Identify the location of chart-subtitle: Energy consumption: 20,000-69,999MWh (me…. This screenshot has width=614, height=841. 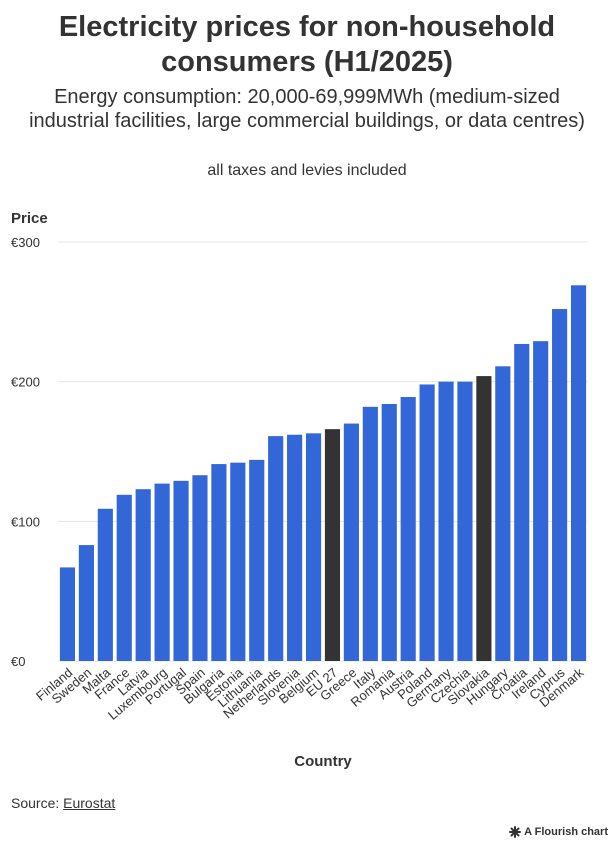
(307, 109).